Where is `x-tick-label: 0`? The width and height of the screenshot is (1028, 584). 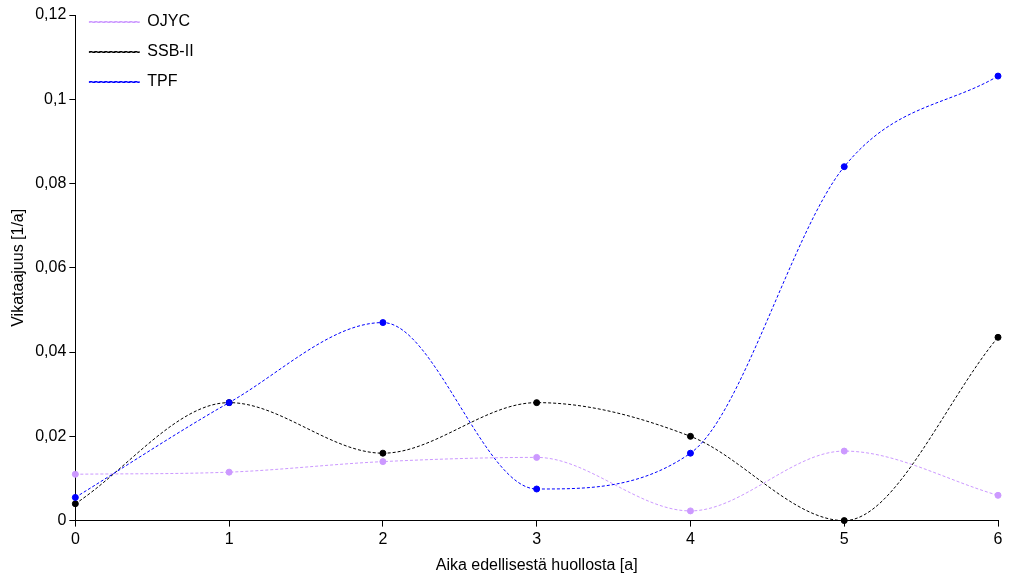
x-tick-label: 0 is located at coordinates (75, 538).